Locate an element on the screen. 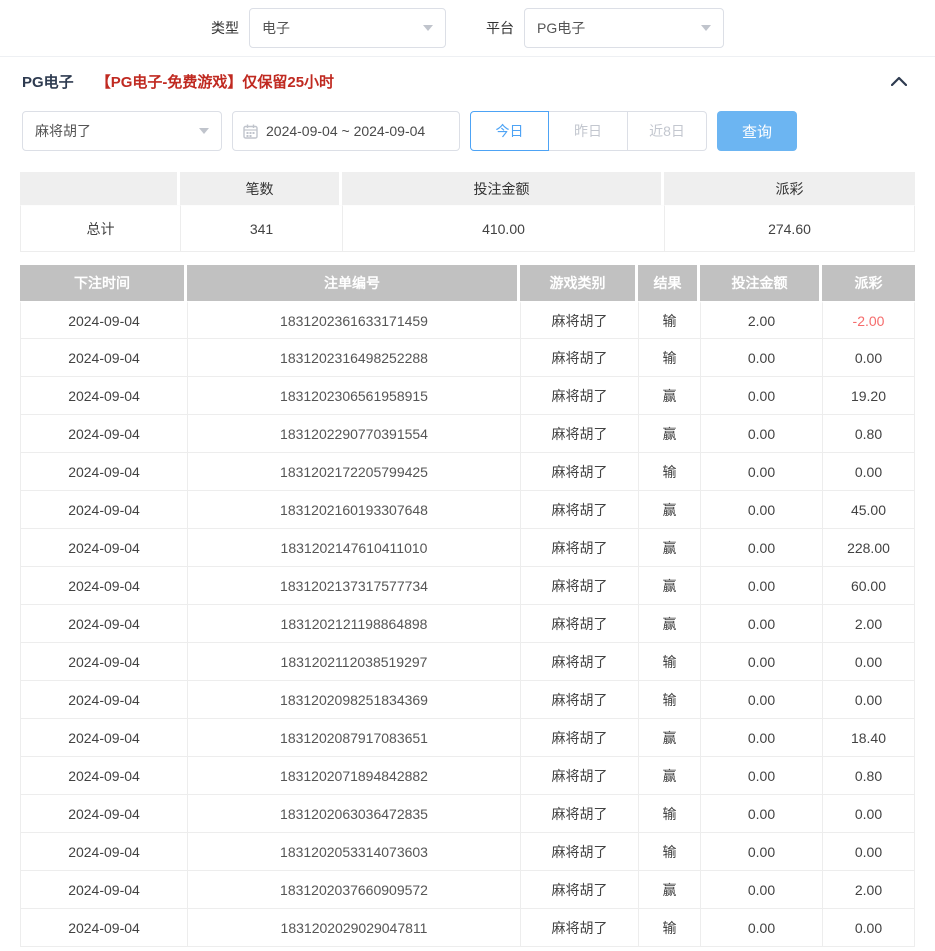 This screenshot has width=935, height=951. summary-header-blank is located at coordinates (100, 188).